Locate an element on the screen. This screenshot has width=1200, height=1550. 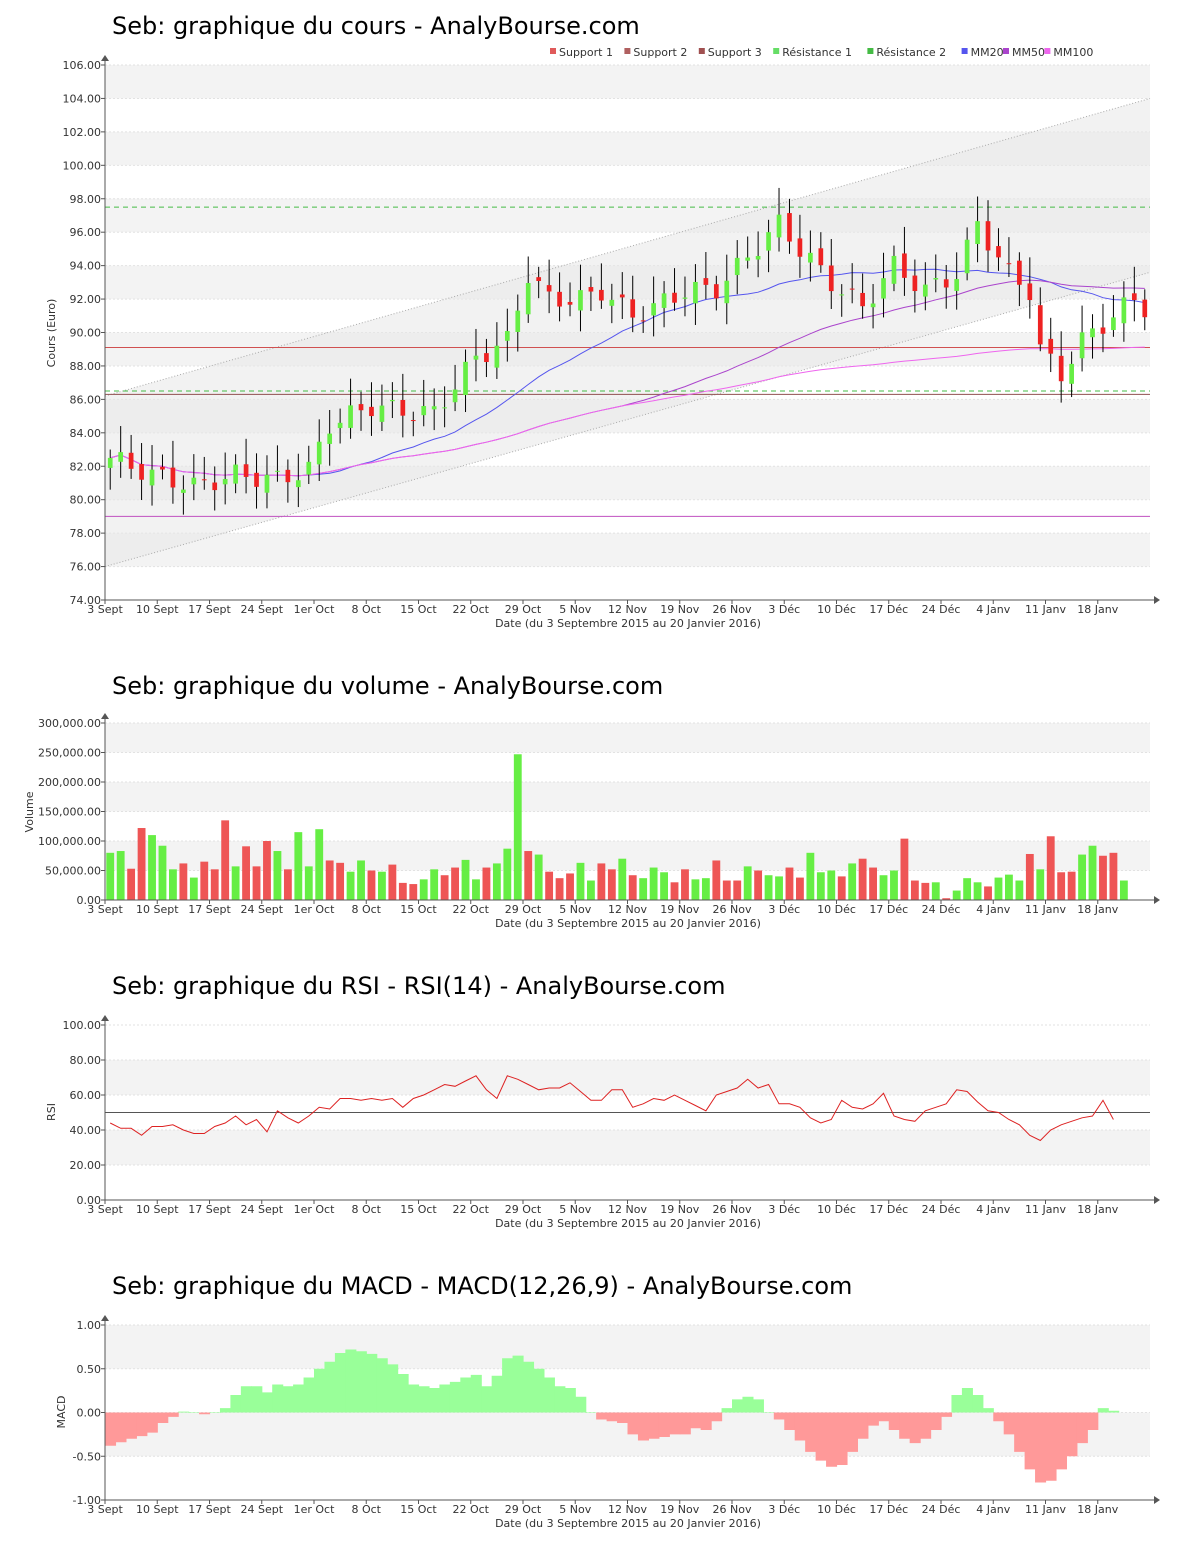
volume-xtick-label: 1er Oct is located at coordinates (314, 909).